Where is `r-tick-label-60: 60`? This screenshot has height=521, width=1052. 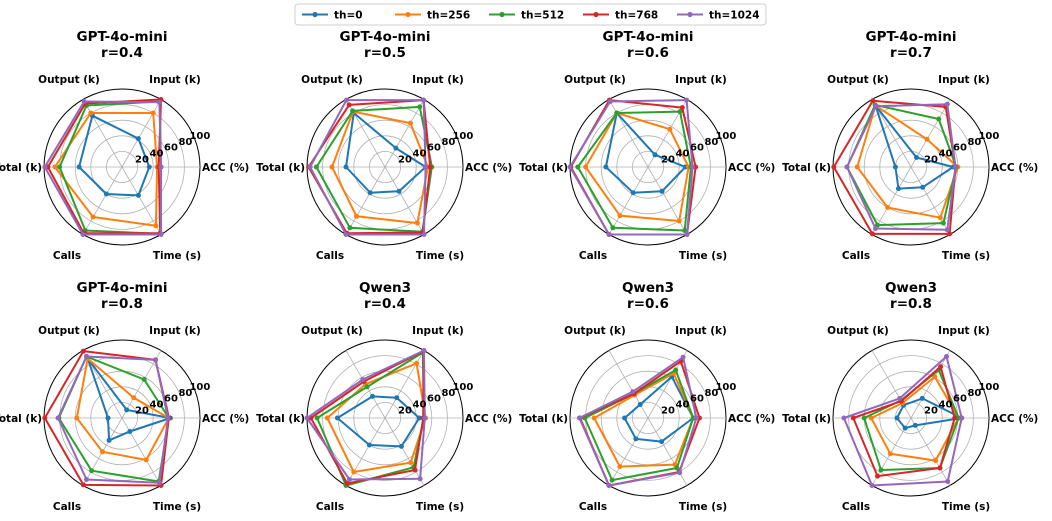 r-tick-label-60: 60 is located at coordinates (960, 148).